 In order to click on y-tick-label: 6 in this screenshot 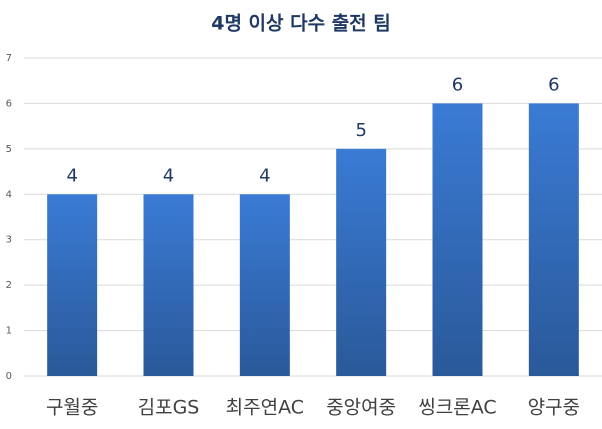, I will do `click(9, 103)`.